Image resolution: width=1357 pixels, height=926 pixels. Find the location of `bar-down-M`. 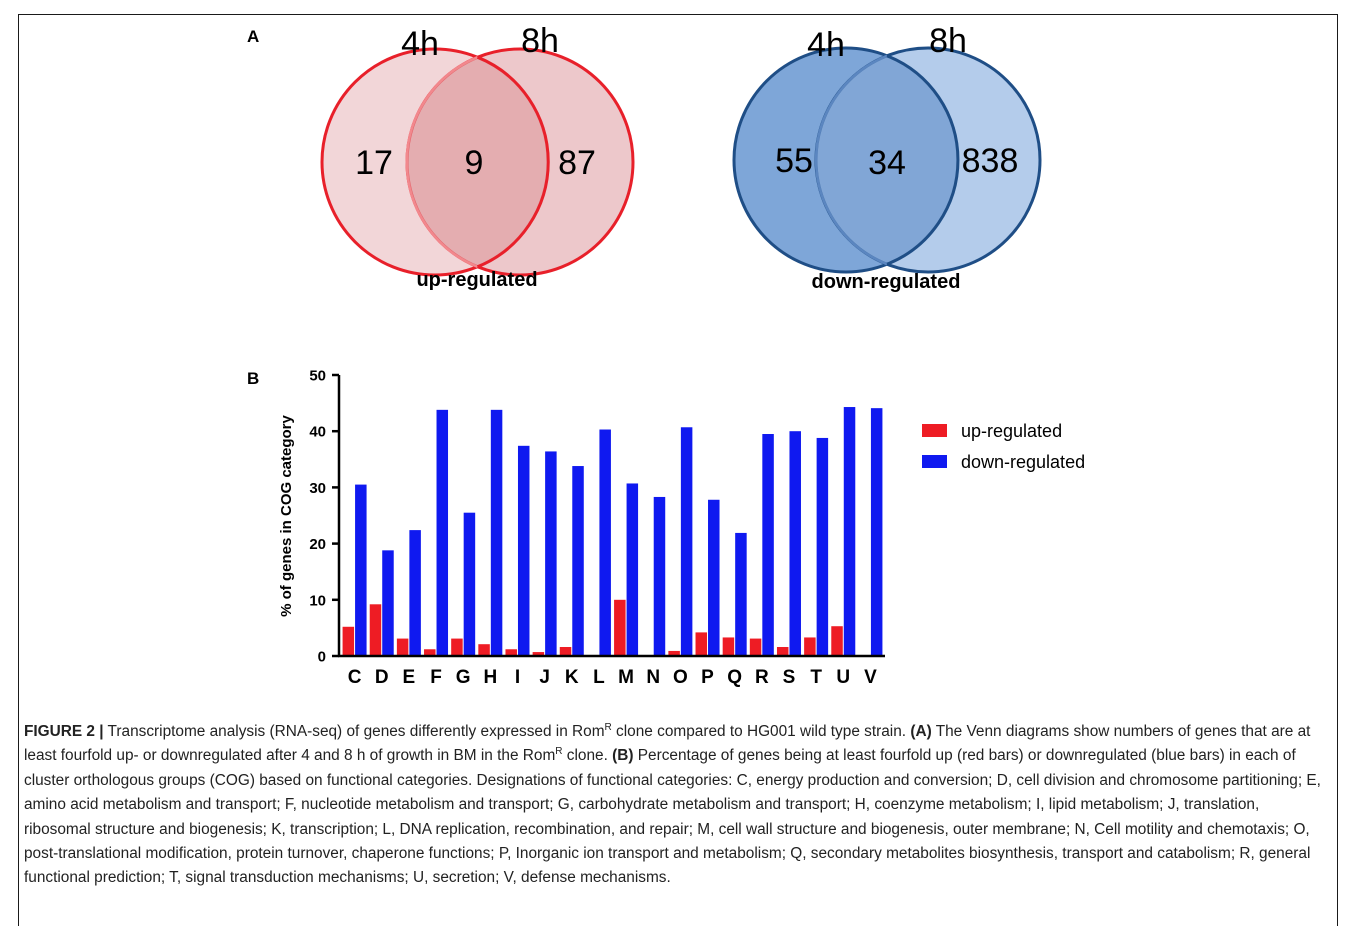

bar-down-M is located at coordinates (632, 569).